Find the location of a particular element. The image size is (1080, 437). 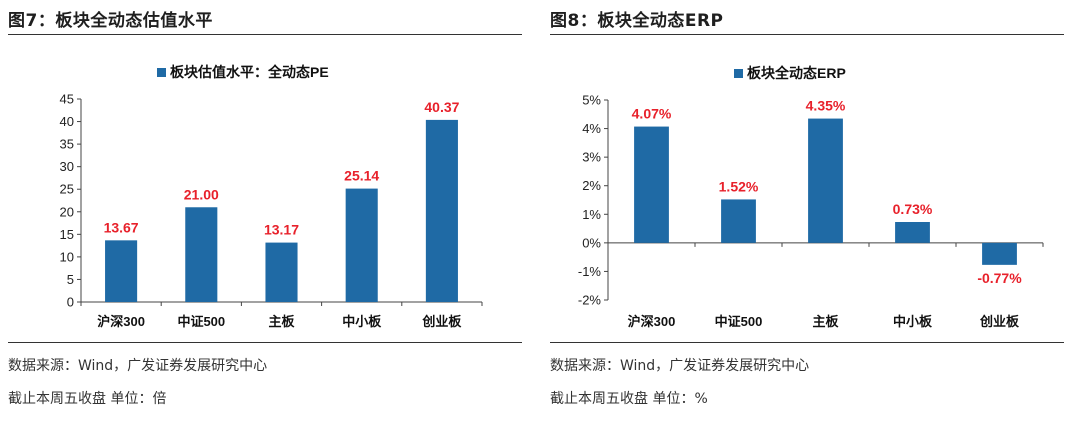

data-label: 25.14 is located at coordinates (361, 176).